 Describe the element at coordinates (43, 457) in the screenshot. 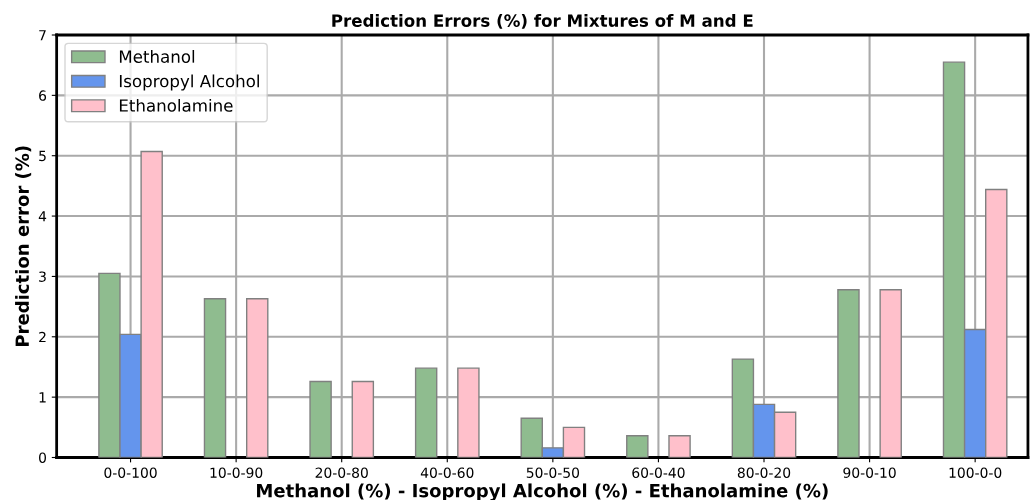

I see `y-tick-label: 0` at that location.